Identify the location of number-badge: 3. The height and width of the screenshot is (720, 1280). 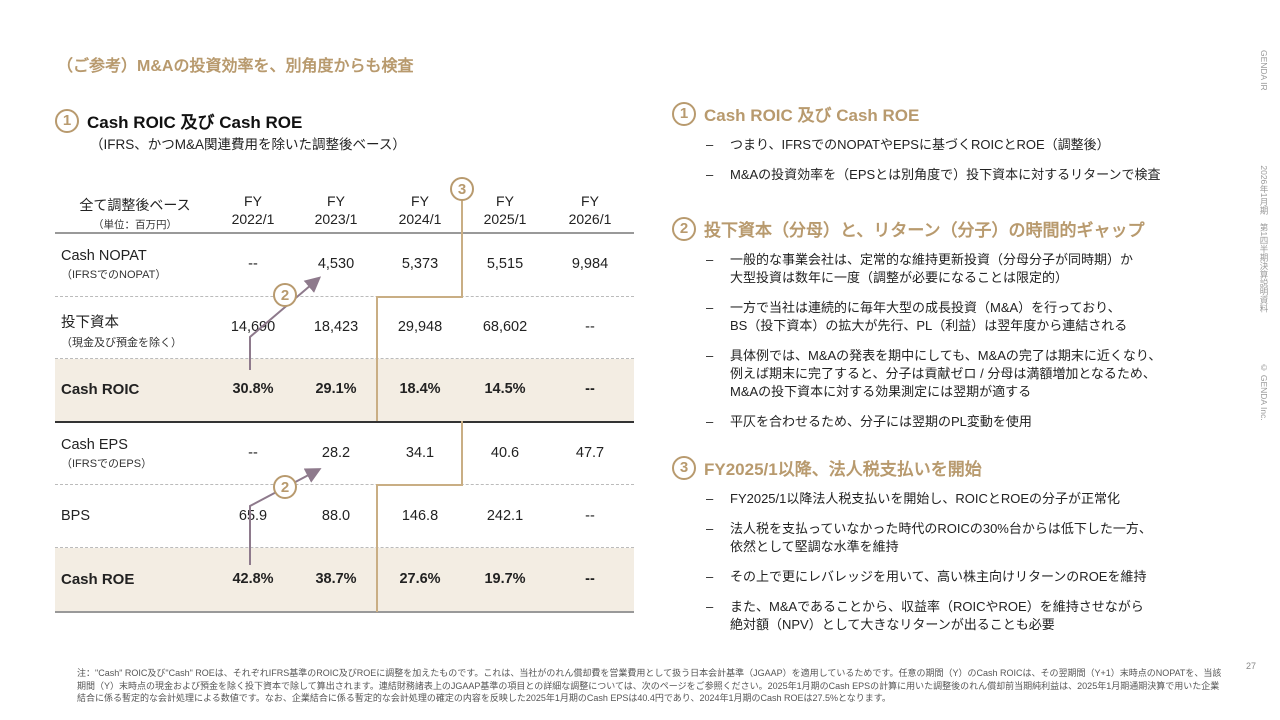
(684, 467).